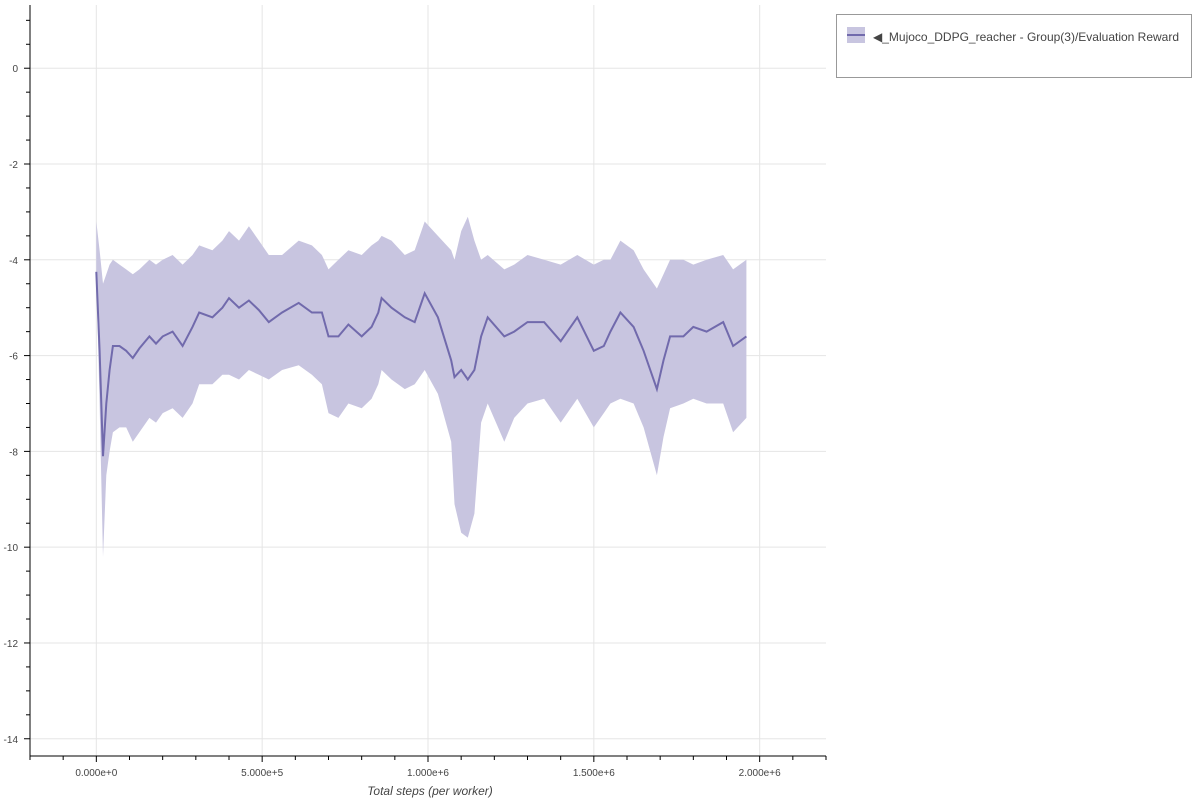 Image resolution: width=1200 pixels, height=800 pixels. I want to click on legend-swatch, so click(856, 35).